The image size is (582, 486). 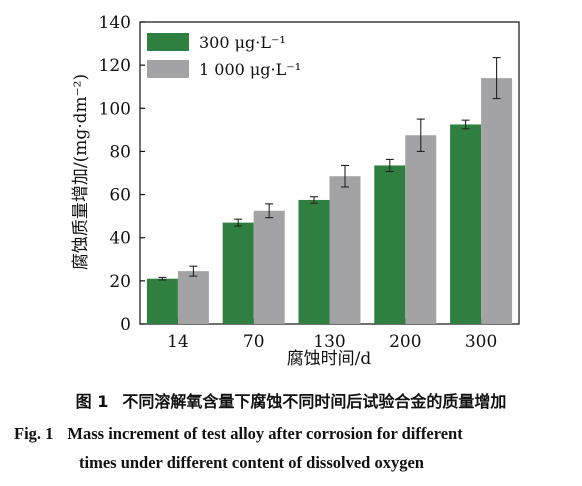 I want to click on x-axis-title: 腐蚀时间/d, so click(x=329, y=359).